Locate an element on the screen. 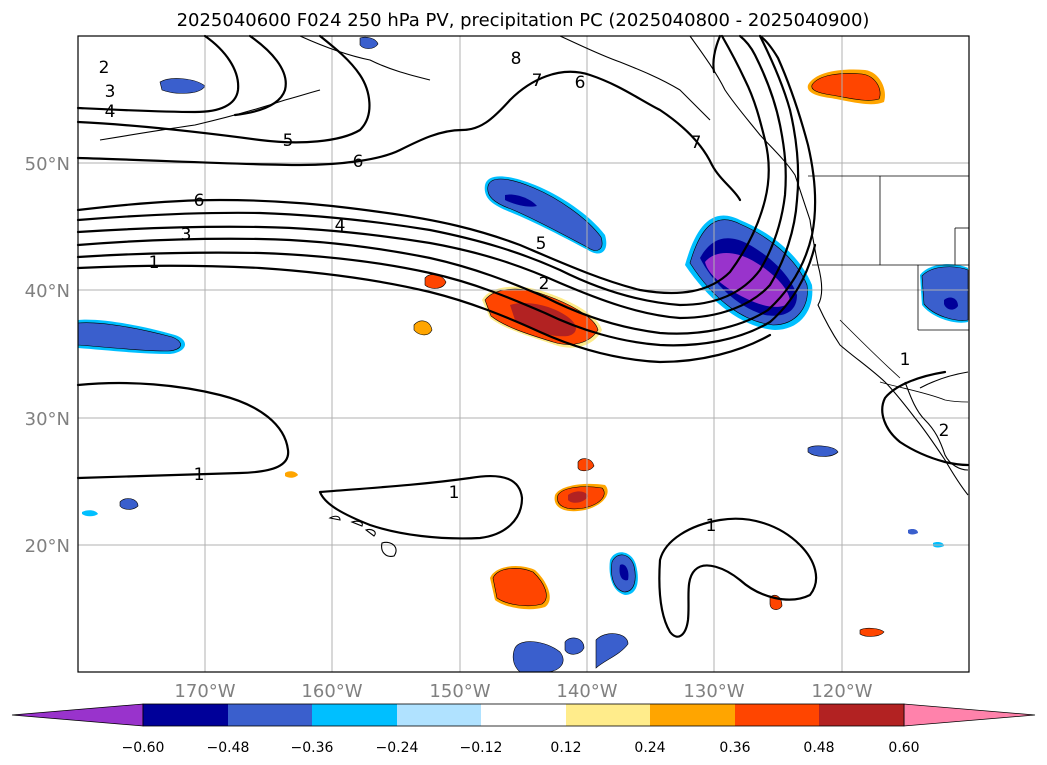 This screenshot has height=765, width=1047. lat-label: 50°N is located at coordinates (47, 164).